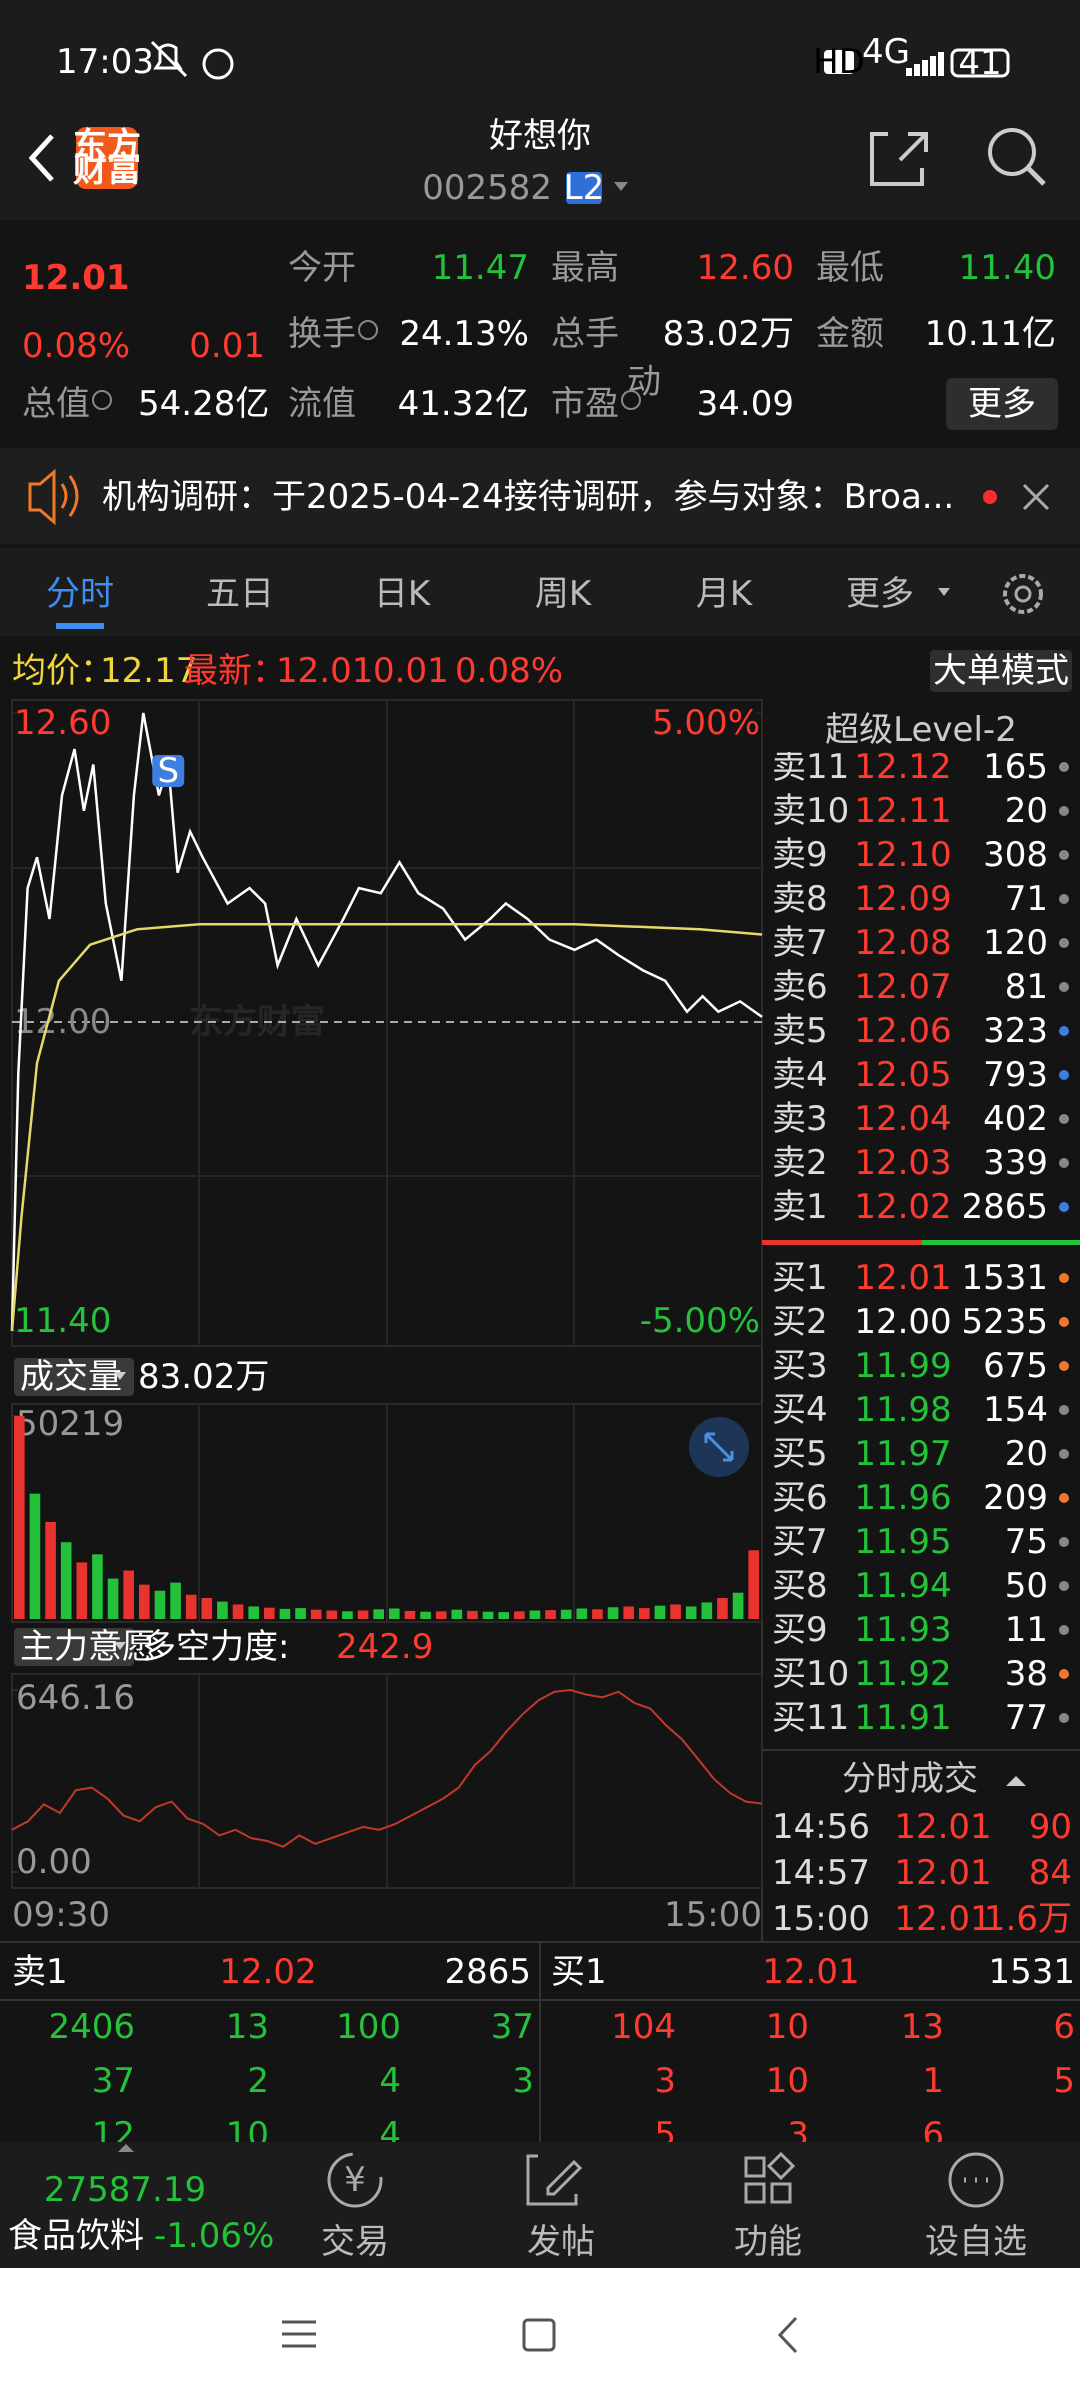  I want to click on level-text: L2, so click(584, 188).